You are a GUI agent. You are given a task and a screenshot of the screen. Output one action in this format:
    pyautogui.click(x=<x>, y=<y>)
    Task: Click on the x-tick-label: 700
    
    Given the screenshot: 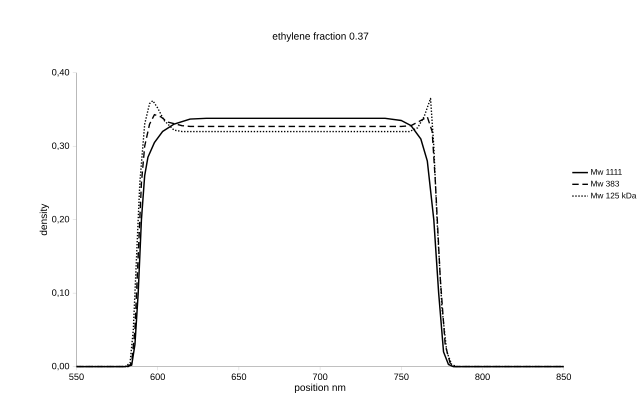 What is the action you would take?
    pyautogui.click(x=320, y=376)
    